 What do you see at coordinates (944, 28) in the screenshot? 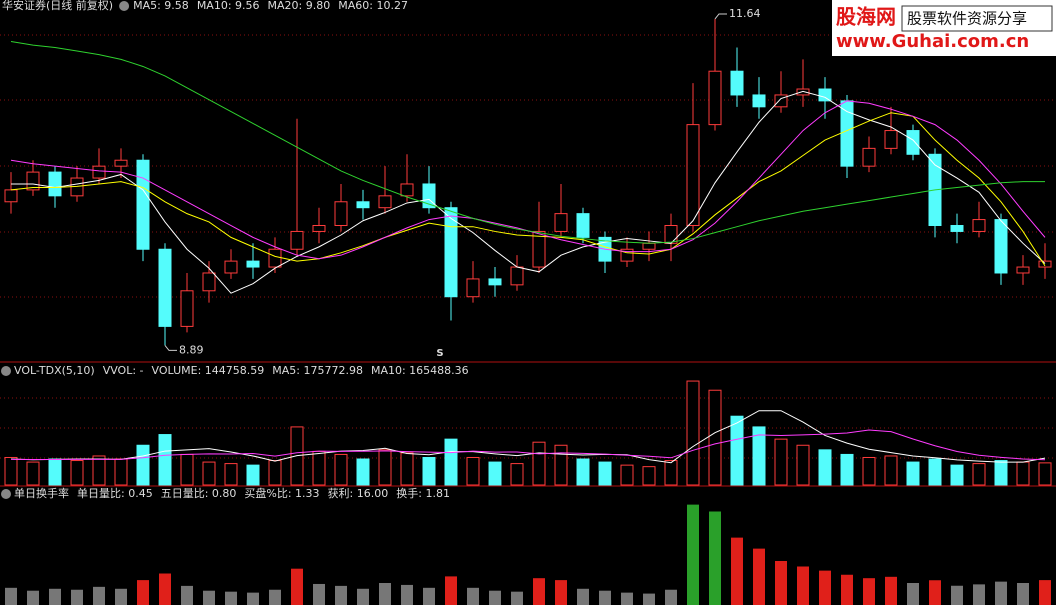
I see `watermark-bg` at bounding box center [944, 28].